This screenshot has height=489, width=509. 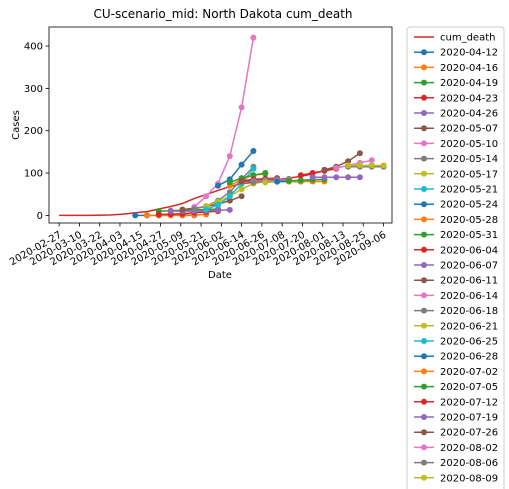 What do you see at coordinates (456, 433) in the screenshot?
I see `legend-item: 2020-07-26` at bounding box center [456, 433].